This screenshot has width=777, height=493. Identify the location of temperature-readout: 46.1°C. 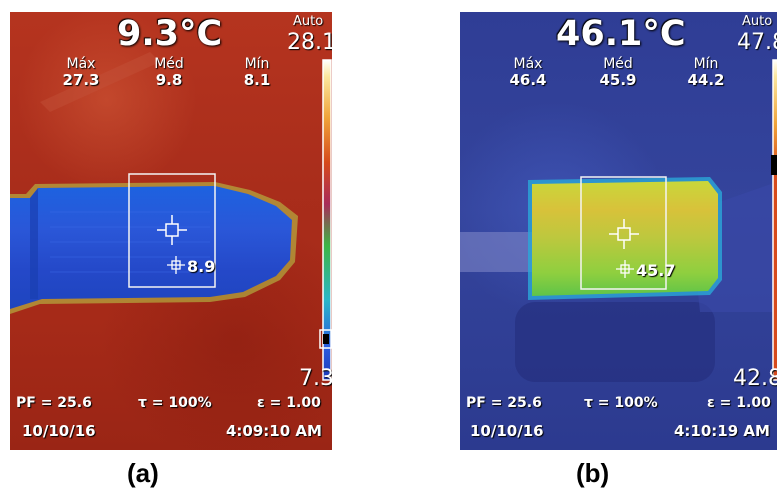
(621, 34).